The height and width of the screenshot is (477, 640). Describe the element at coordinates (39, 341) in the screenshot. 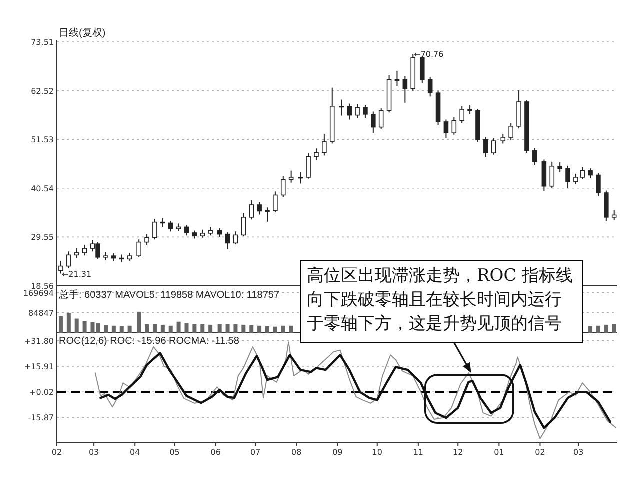

I see `y-tick-label: +31.80` at that location.